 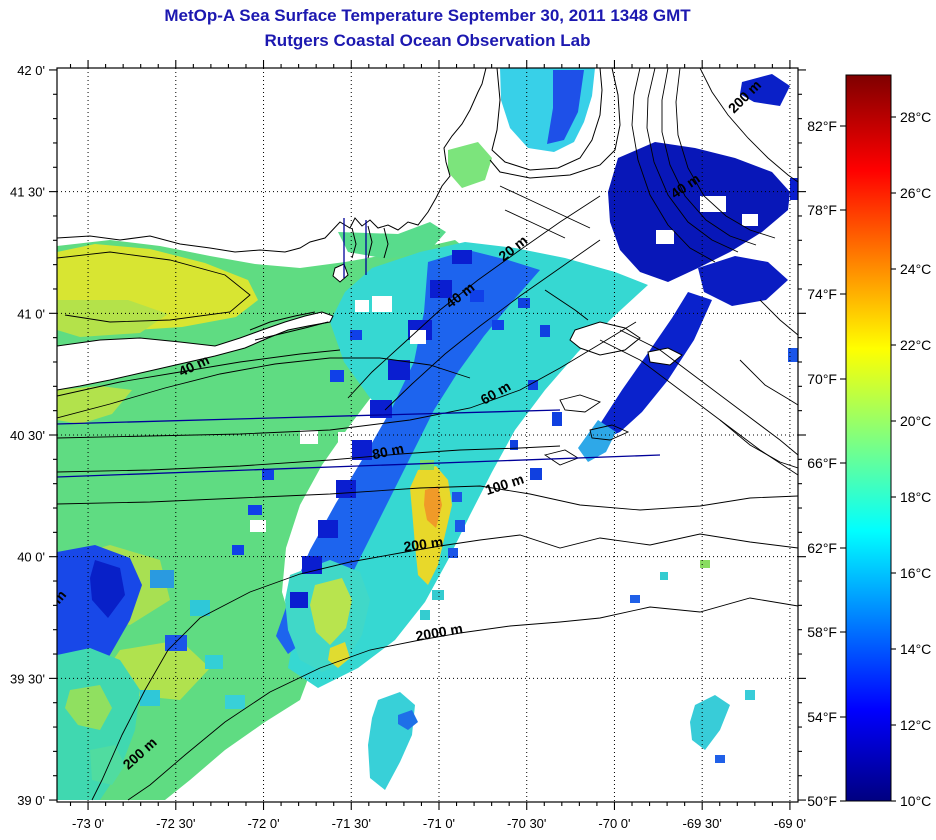 I want to click on colorbar-f-label: 54°F, so click(x=822, y=717).